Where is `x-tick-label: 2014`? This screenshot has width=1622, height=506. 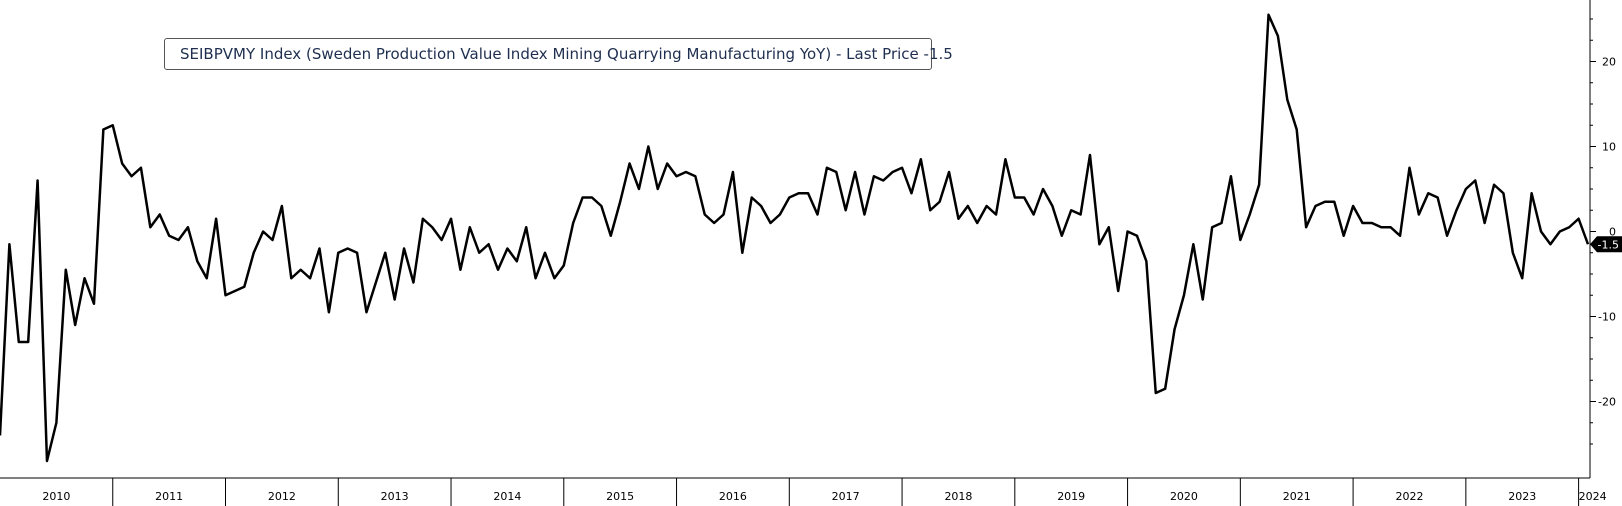
x-tick-label: 2014 is located at coordinates (507, 496).